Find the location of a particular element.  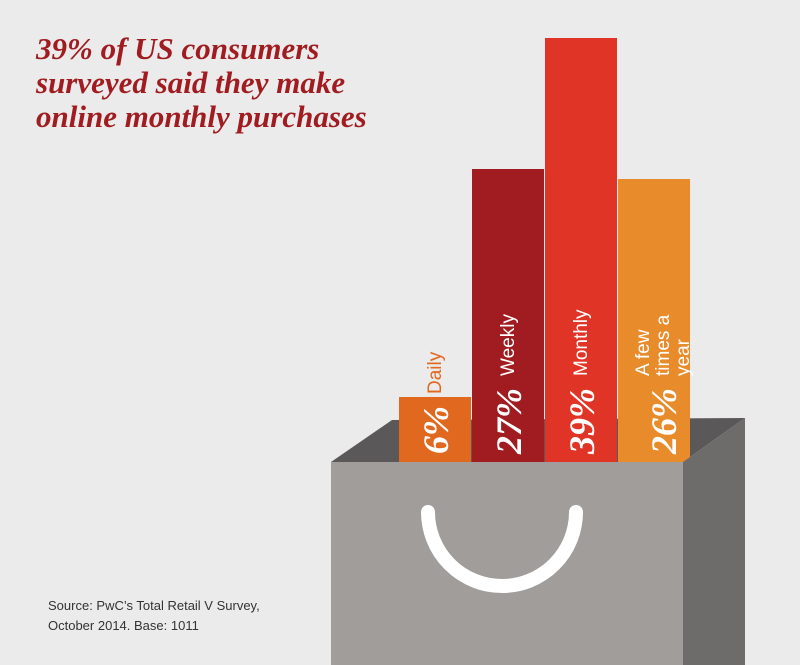

bag-handle is located at coordinates (502, 549).